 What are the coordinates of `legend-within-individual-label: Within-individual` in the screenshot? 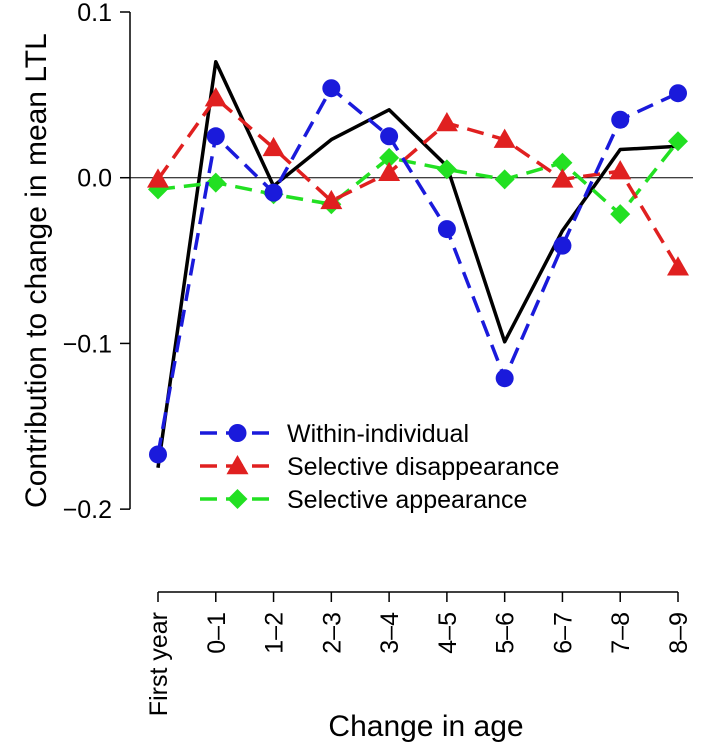 It's located at (378, 434).